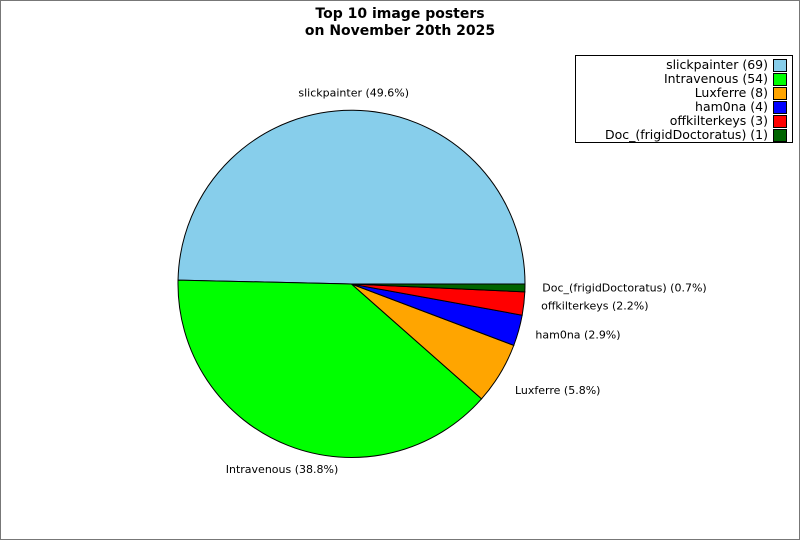 The width and height of the screenshot is (800, 540). I want to click on legend-label: offkilterkeys (3), so click(718, 120).